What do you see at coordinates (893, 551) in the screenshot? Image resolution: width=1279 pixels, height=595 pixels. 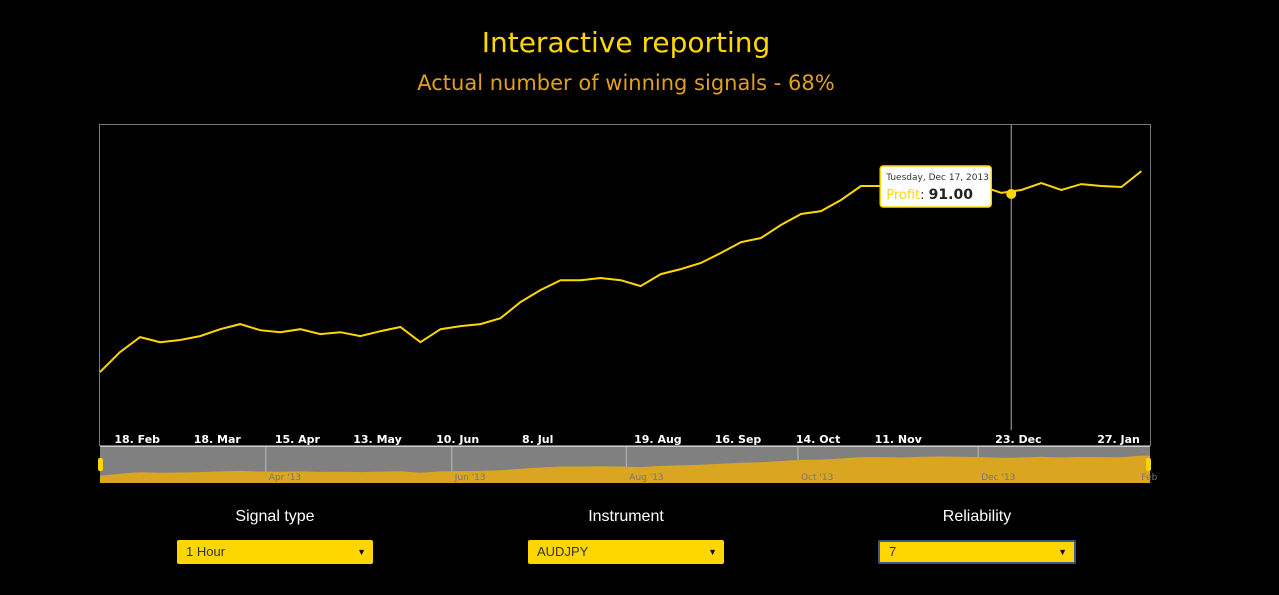 I see `reliability-value: 7` at bounding box center [893, 551].